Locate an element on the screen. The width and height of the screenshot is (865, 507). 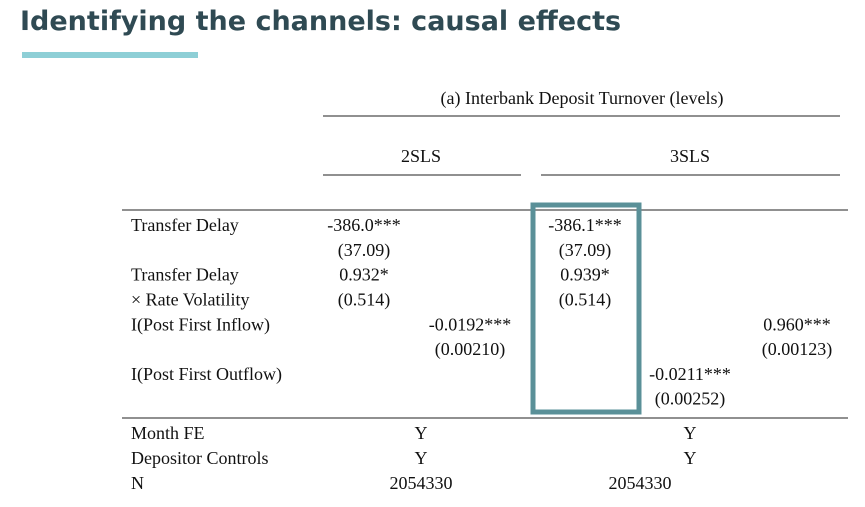
cell: 0.939* is located at coordinates (585, 275).